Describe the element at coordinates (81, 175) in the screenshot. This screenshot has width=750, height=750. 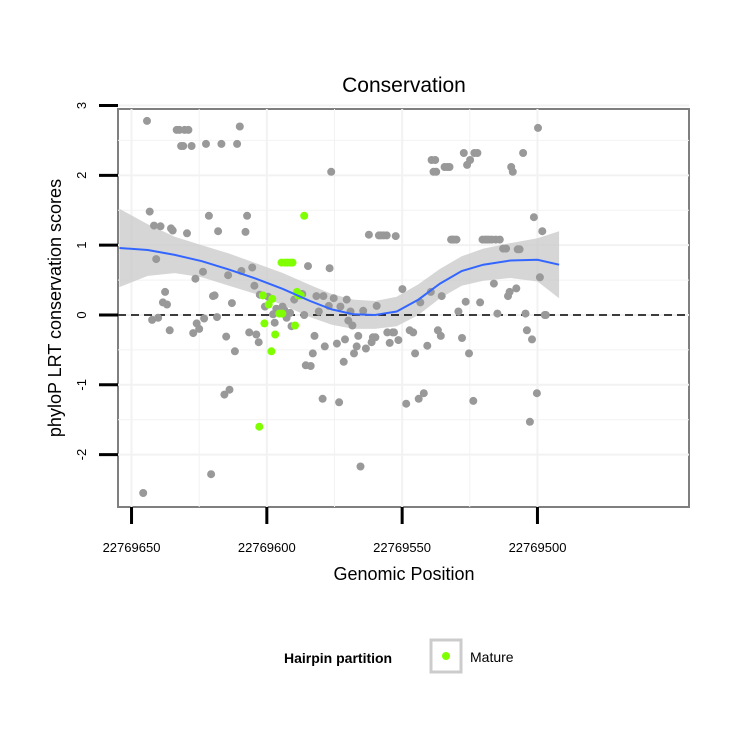
I see `y-tick-label: 2` at that location.